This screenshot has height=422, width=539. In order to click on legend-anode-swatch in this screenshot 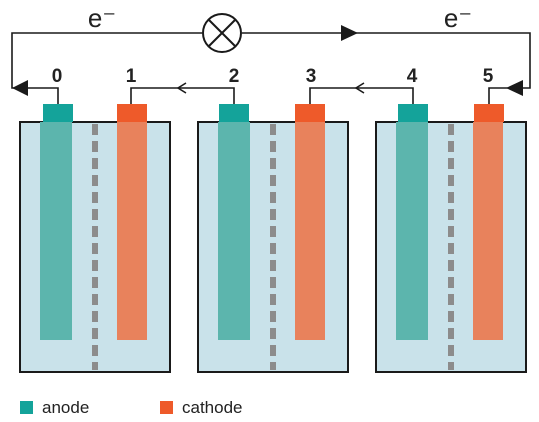, I will do `click(26, 407)`.